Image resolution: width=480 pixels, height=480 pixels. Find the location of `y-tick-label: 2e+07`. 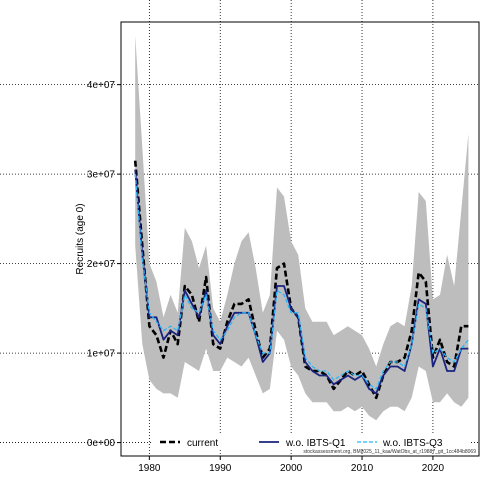

y-tick-label: 2e+07 is located at coordinates (101, 264).